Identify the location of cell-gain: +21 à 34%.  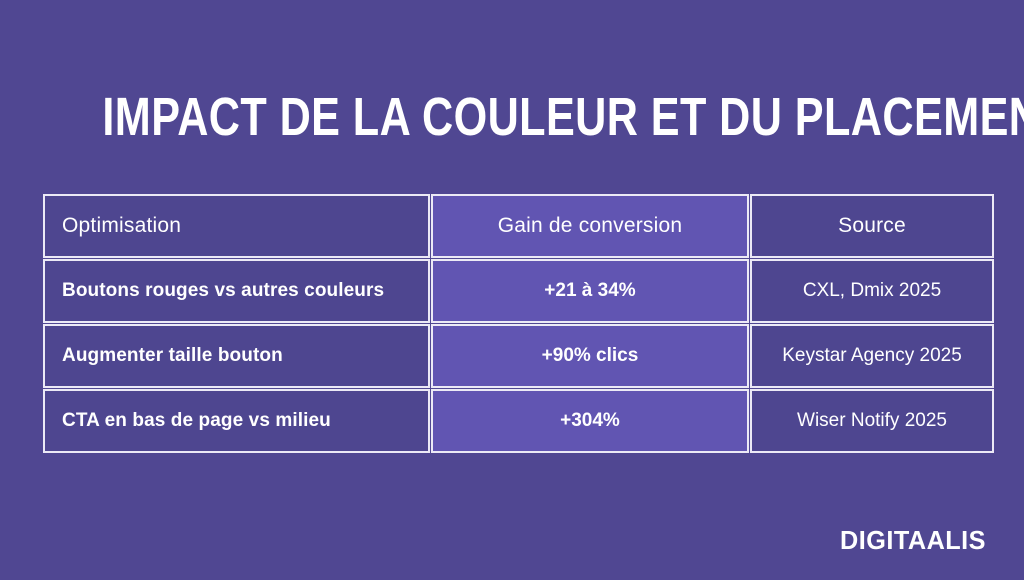
(590, 291).